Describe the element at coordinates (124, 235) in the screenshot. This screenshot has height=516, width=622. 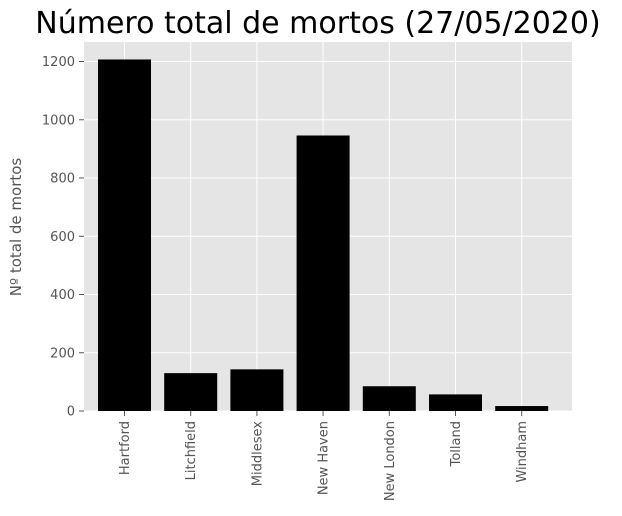
I see `bar-hartford` at that location.